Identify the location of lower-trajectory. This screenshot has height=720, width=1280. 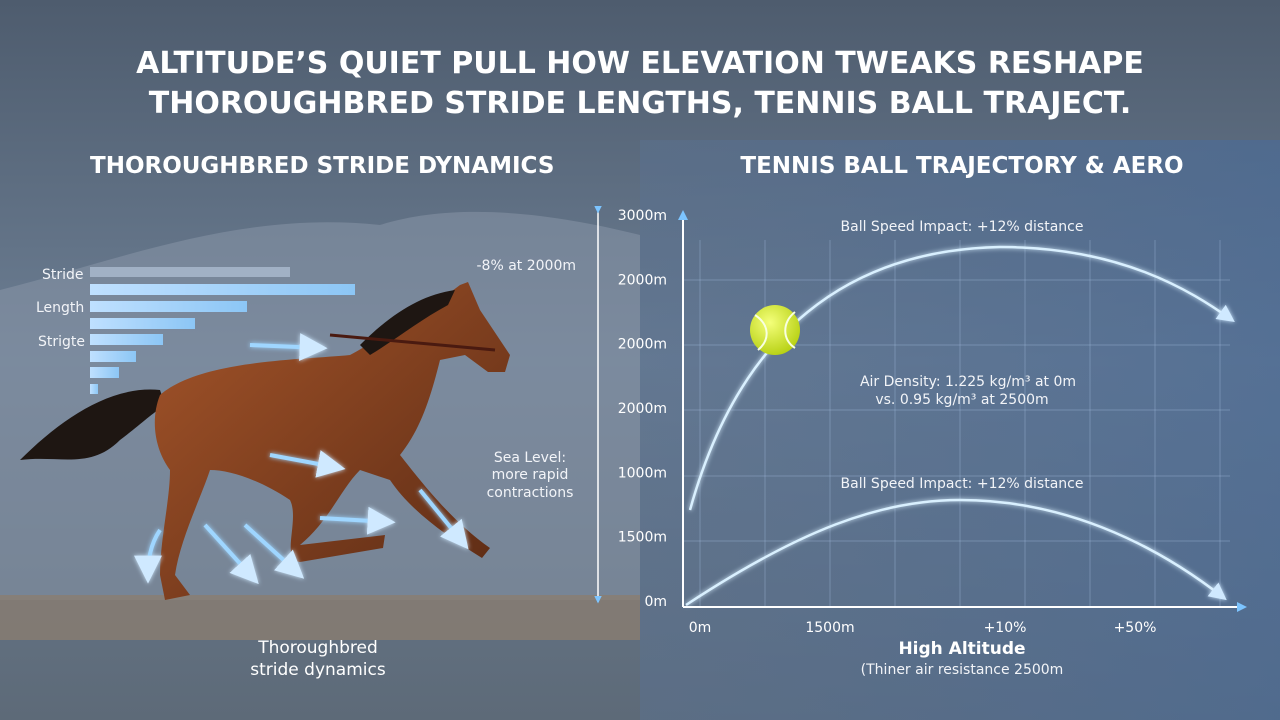
(956, 552).